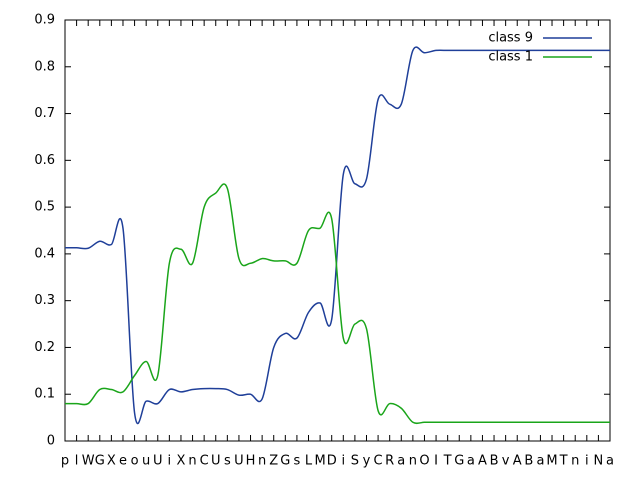 The width and height of the screenshot is (640, 480). Describe the element at coordinates (44, 394) in the screenshot. I see `y-tick-label: 0.1` at that location.